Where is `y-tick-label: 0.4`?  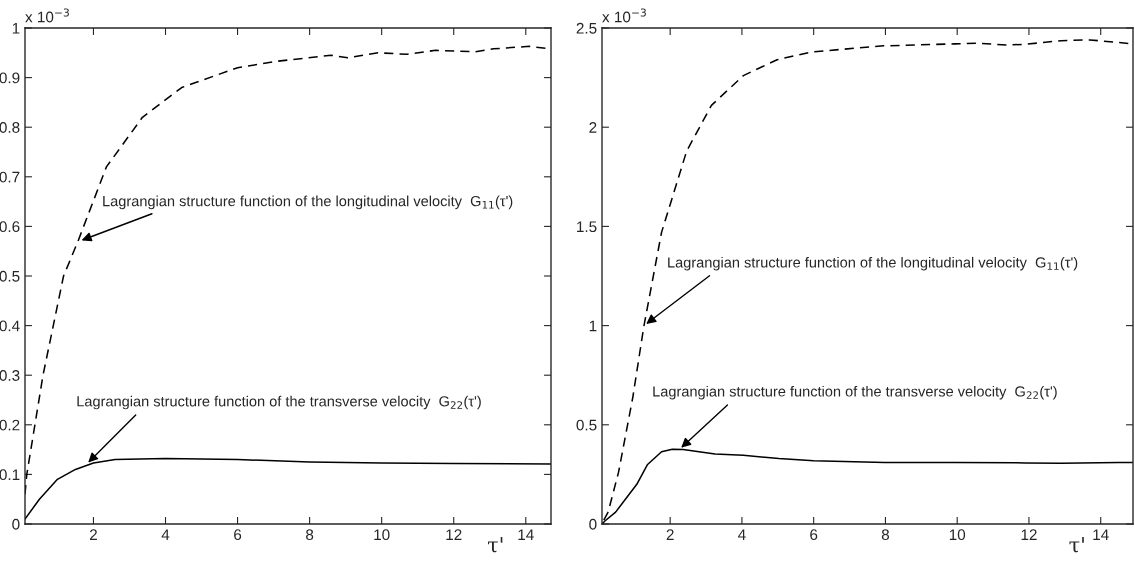
y-tick-label: 0.4 is located at coordinates (10, 326).